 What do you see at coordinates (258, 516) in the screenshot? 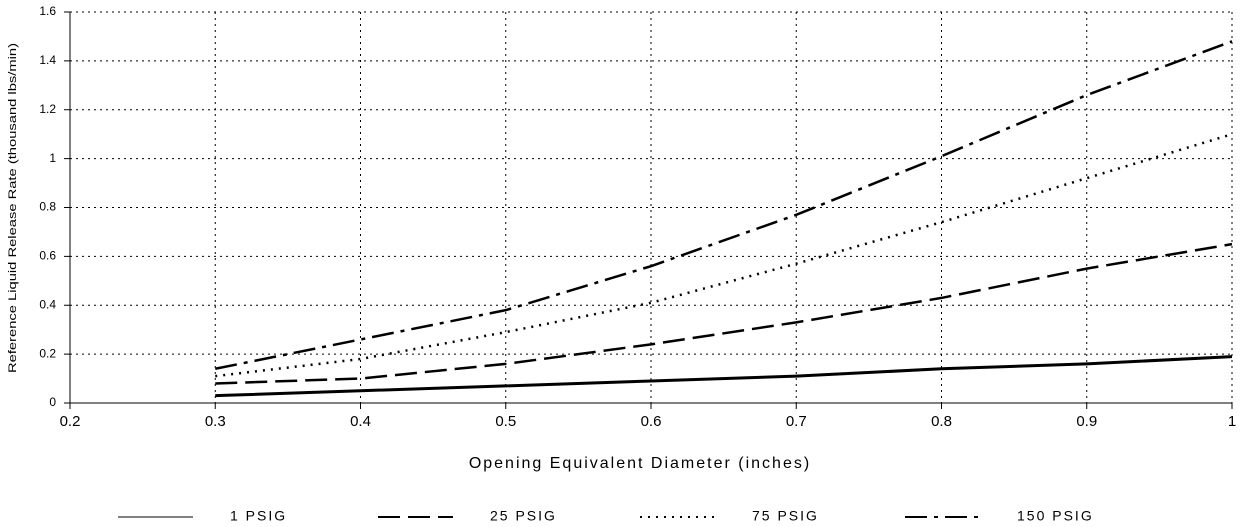
I see `legend-label: 1 PSIG` at bounding box center [258, 516].